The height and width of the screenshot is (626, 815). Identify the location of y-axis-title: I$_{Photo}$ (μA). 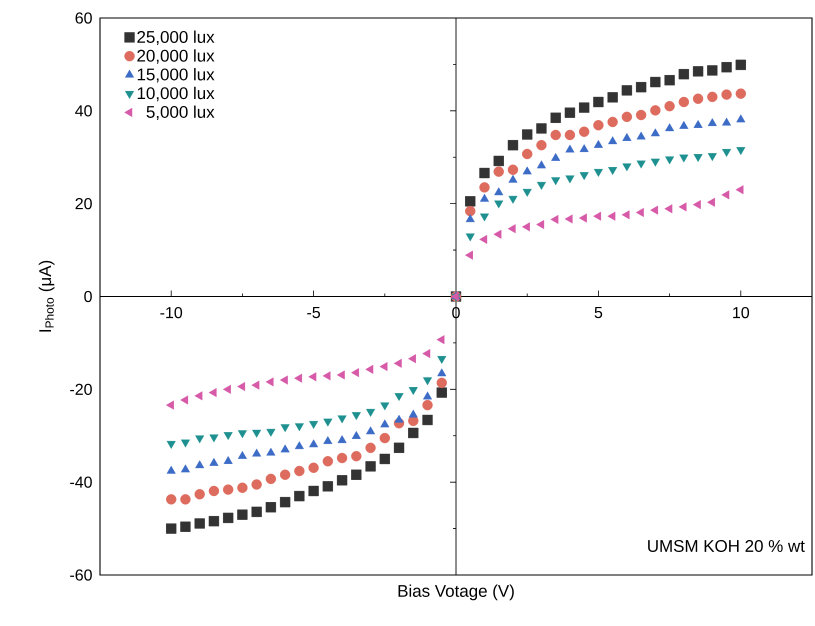
(46, 296).